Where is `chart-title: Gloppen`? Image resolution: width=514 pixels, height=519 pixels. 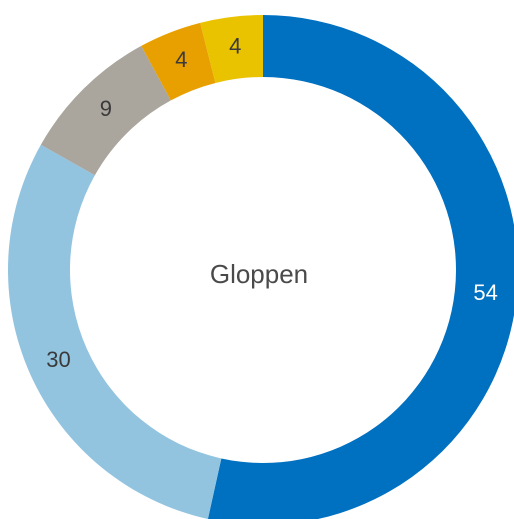
chart-title: Gloppen is located at coordinates (259, 274).